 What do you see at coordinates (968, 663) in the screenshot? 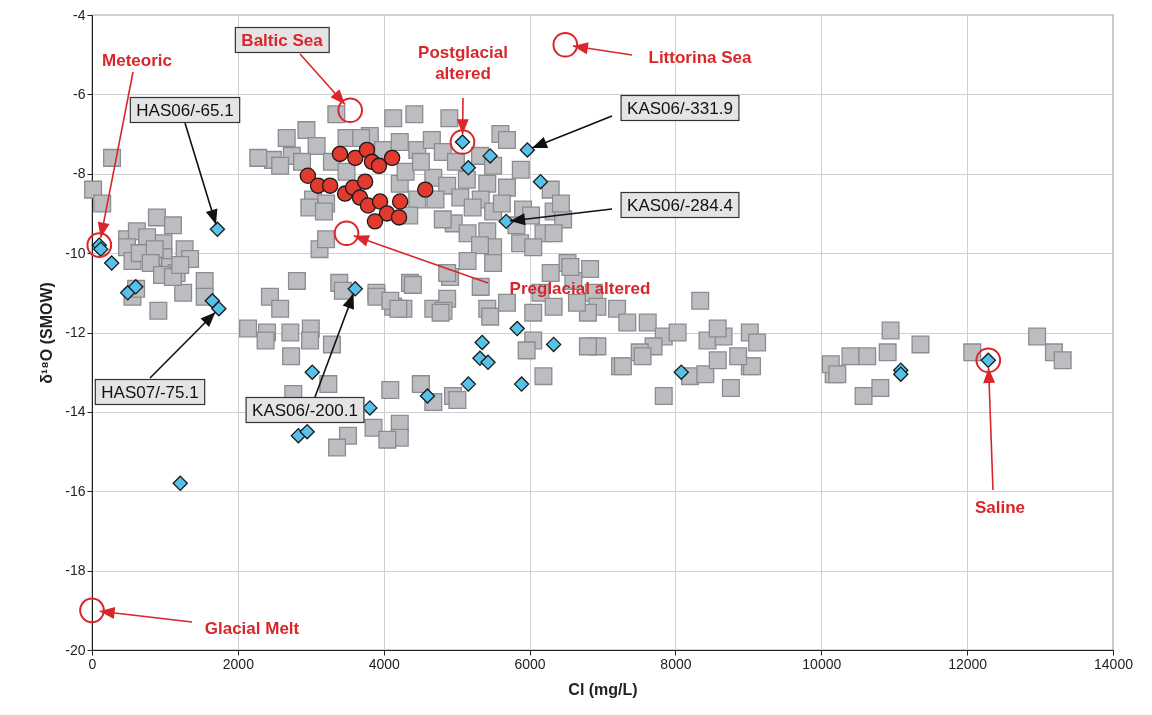
I see `x-tick-label: 12000` at bounding box center [968, 663].